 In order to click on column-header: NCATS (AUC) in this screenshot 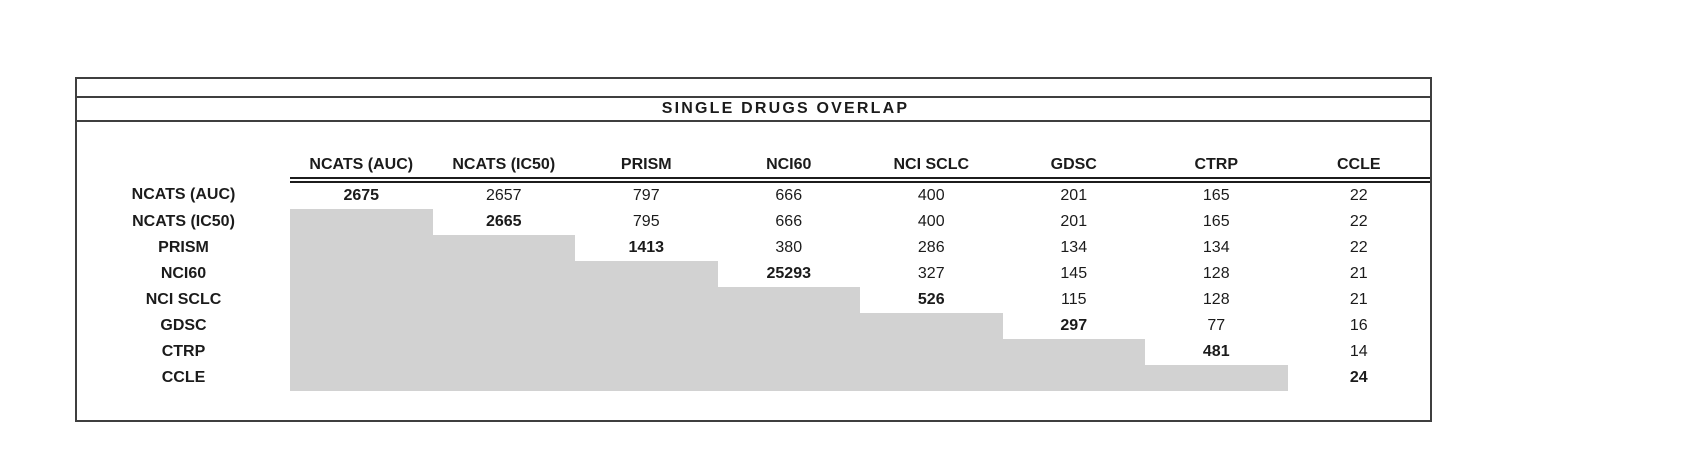, I will do `click(361, 162)`.